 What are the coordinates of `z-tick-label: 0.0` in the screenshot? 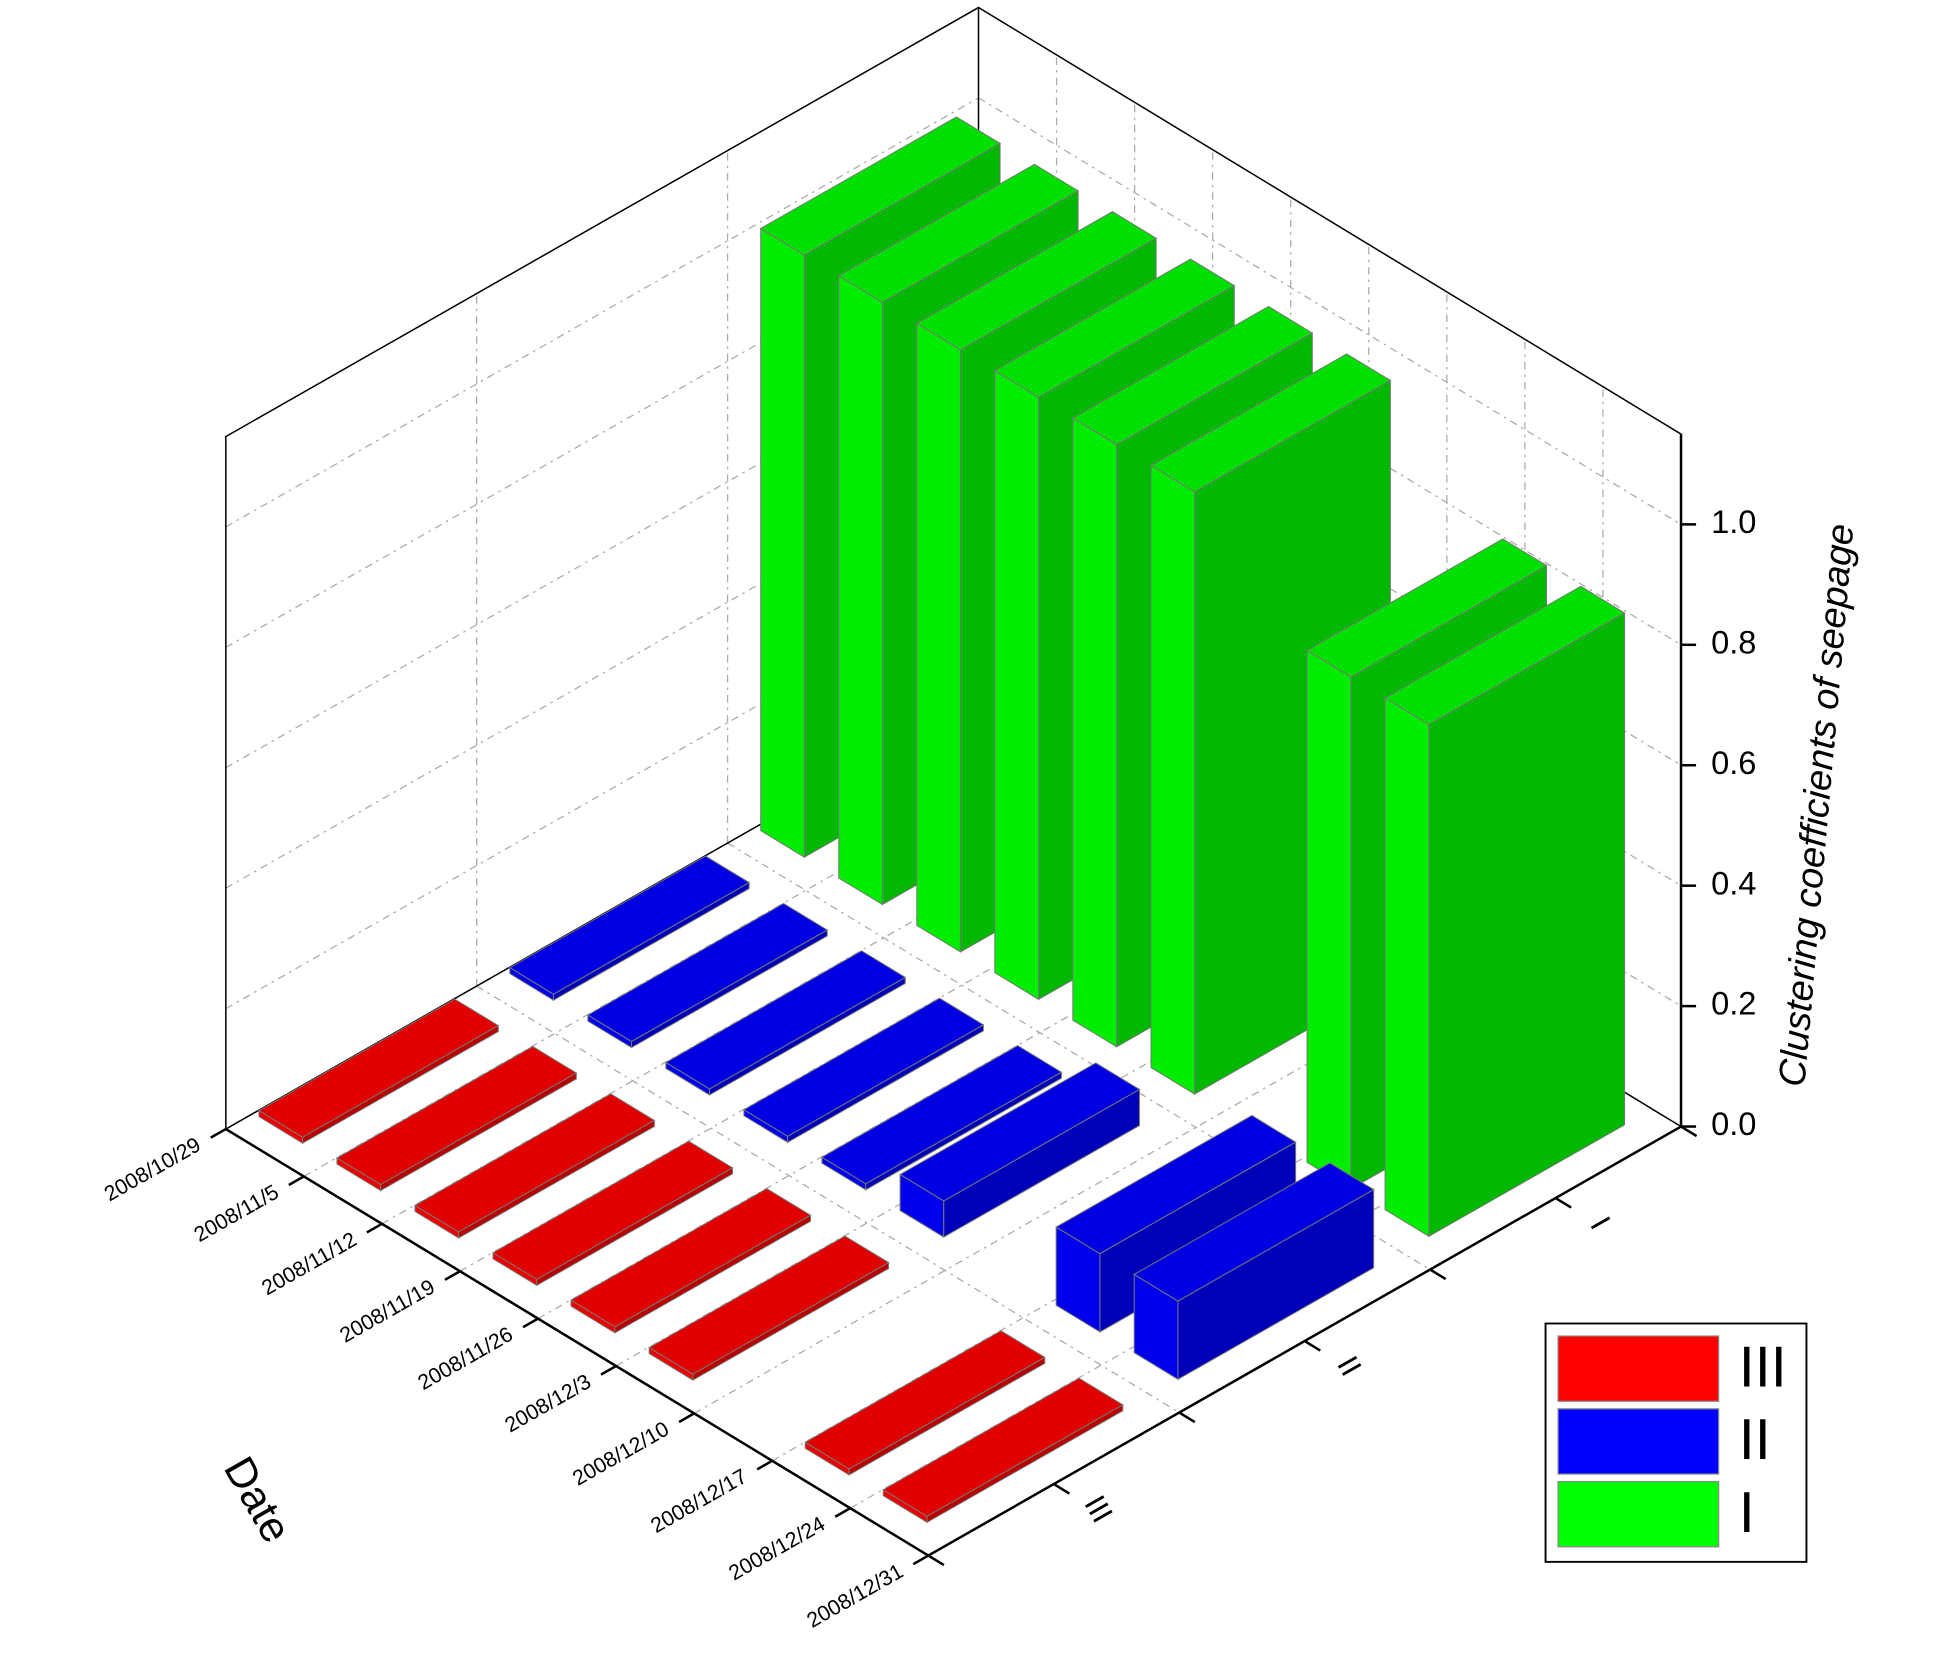 It's located at (1733, 1123).